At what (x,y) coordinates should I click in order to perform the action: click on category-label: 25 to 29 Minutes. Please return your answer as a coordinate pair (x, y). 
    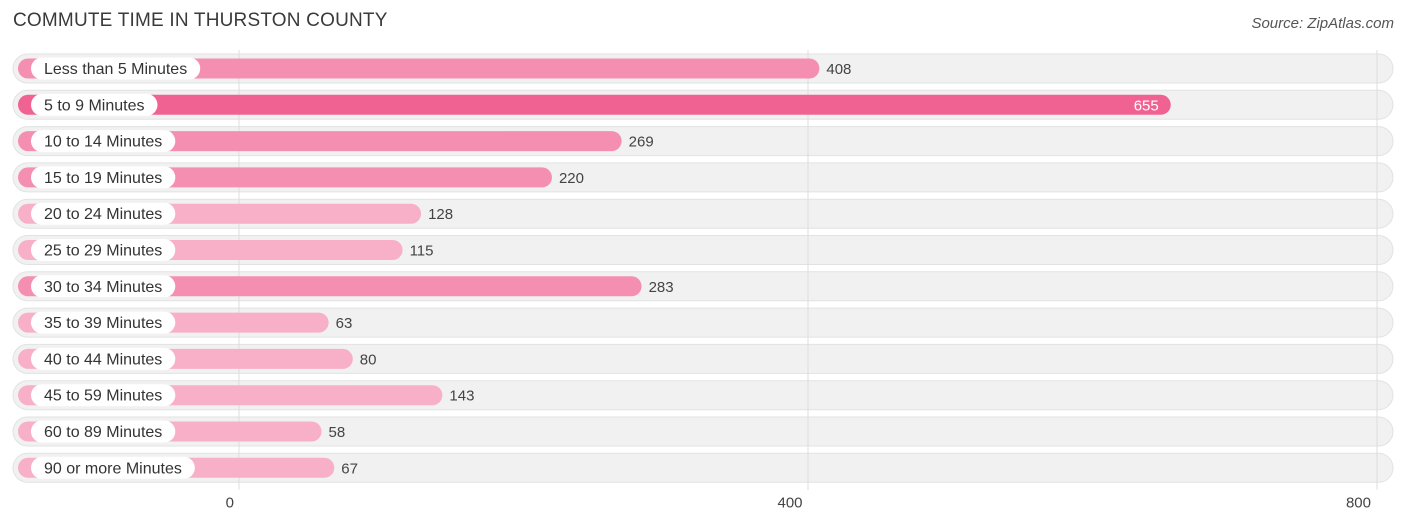
    Looking at the image, I should click on (103, 251).